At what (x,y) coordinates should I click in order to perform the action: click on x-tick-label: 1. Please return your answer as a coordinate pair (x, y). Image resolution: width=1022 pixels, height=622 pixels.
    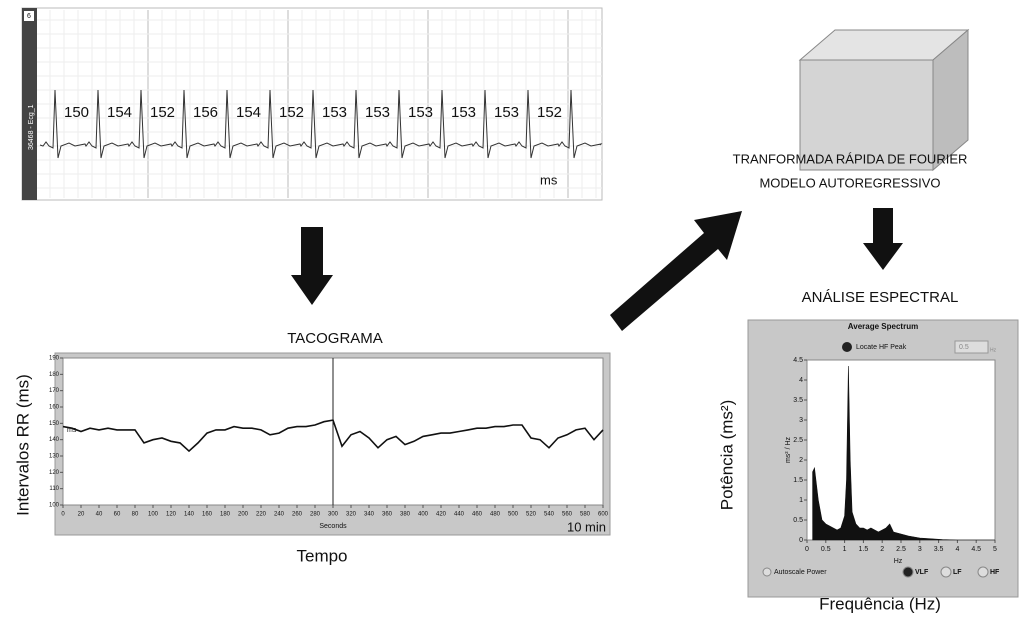
    Looking at the image, I should click on (845, 549).